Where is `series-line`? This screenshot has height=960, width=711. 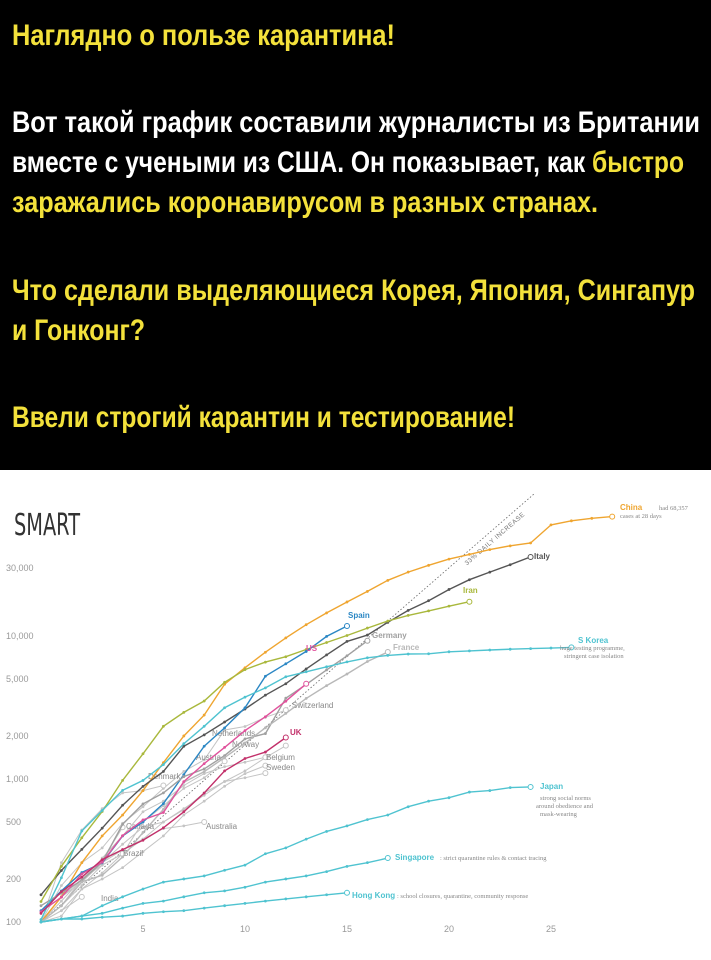 series-line is located at coordinates (153, 844).